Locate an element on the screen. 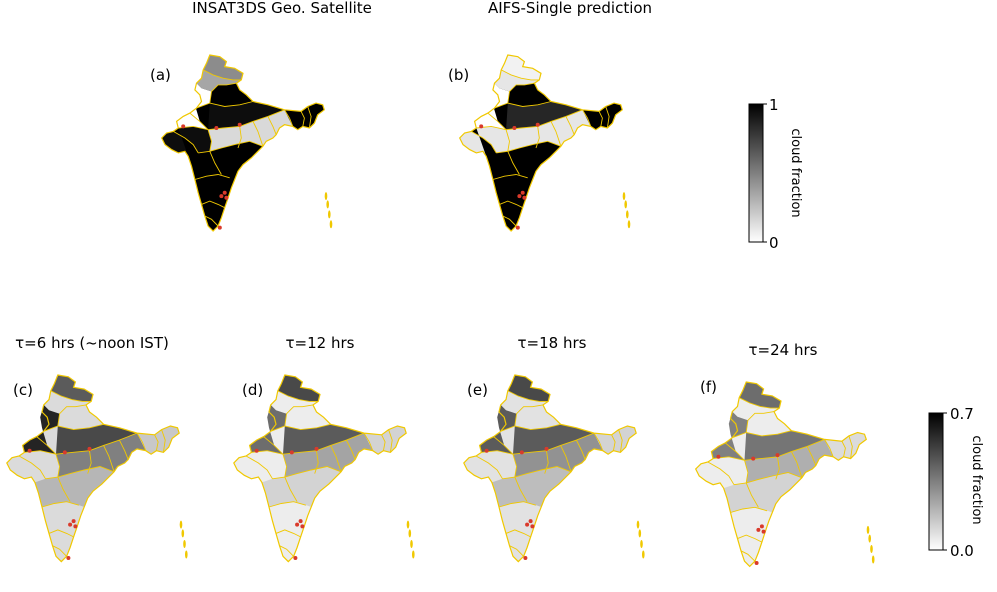 The height and width of the screenshot is (592, 997). map-panel-b: (b) is located at coordinates (539, 143).